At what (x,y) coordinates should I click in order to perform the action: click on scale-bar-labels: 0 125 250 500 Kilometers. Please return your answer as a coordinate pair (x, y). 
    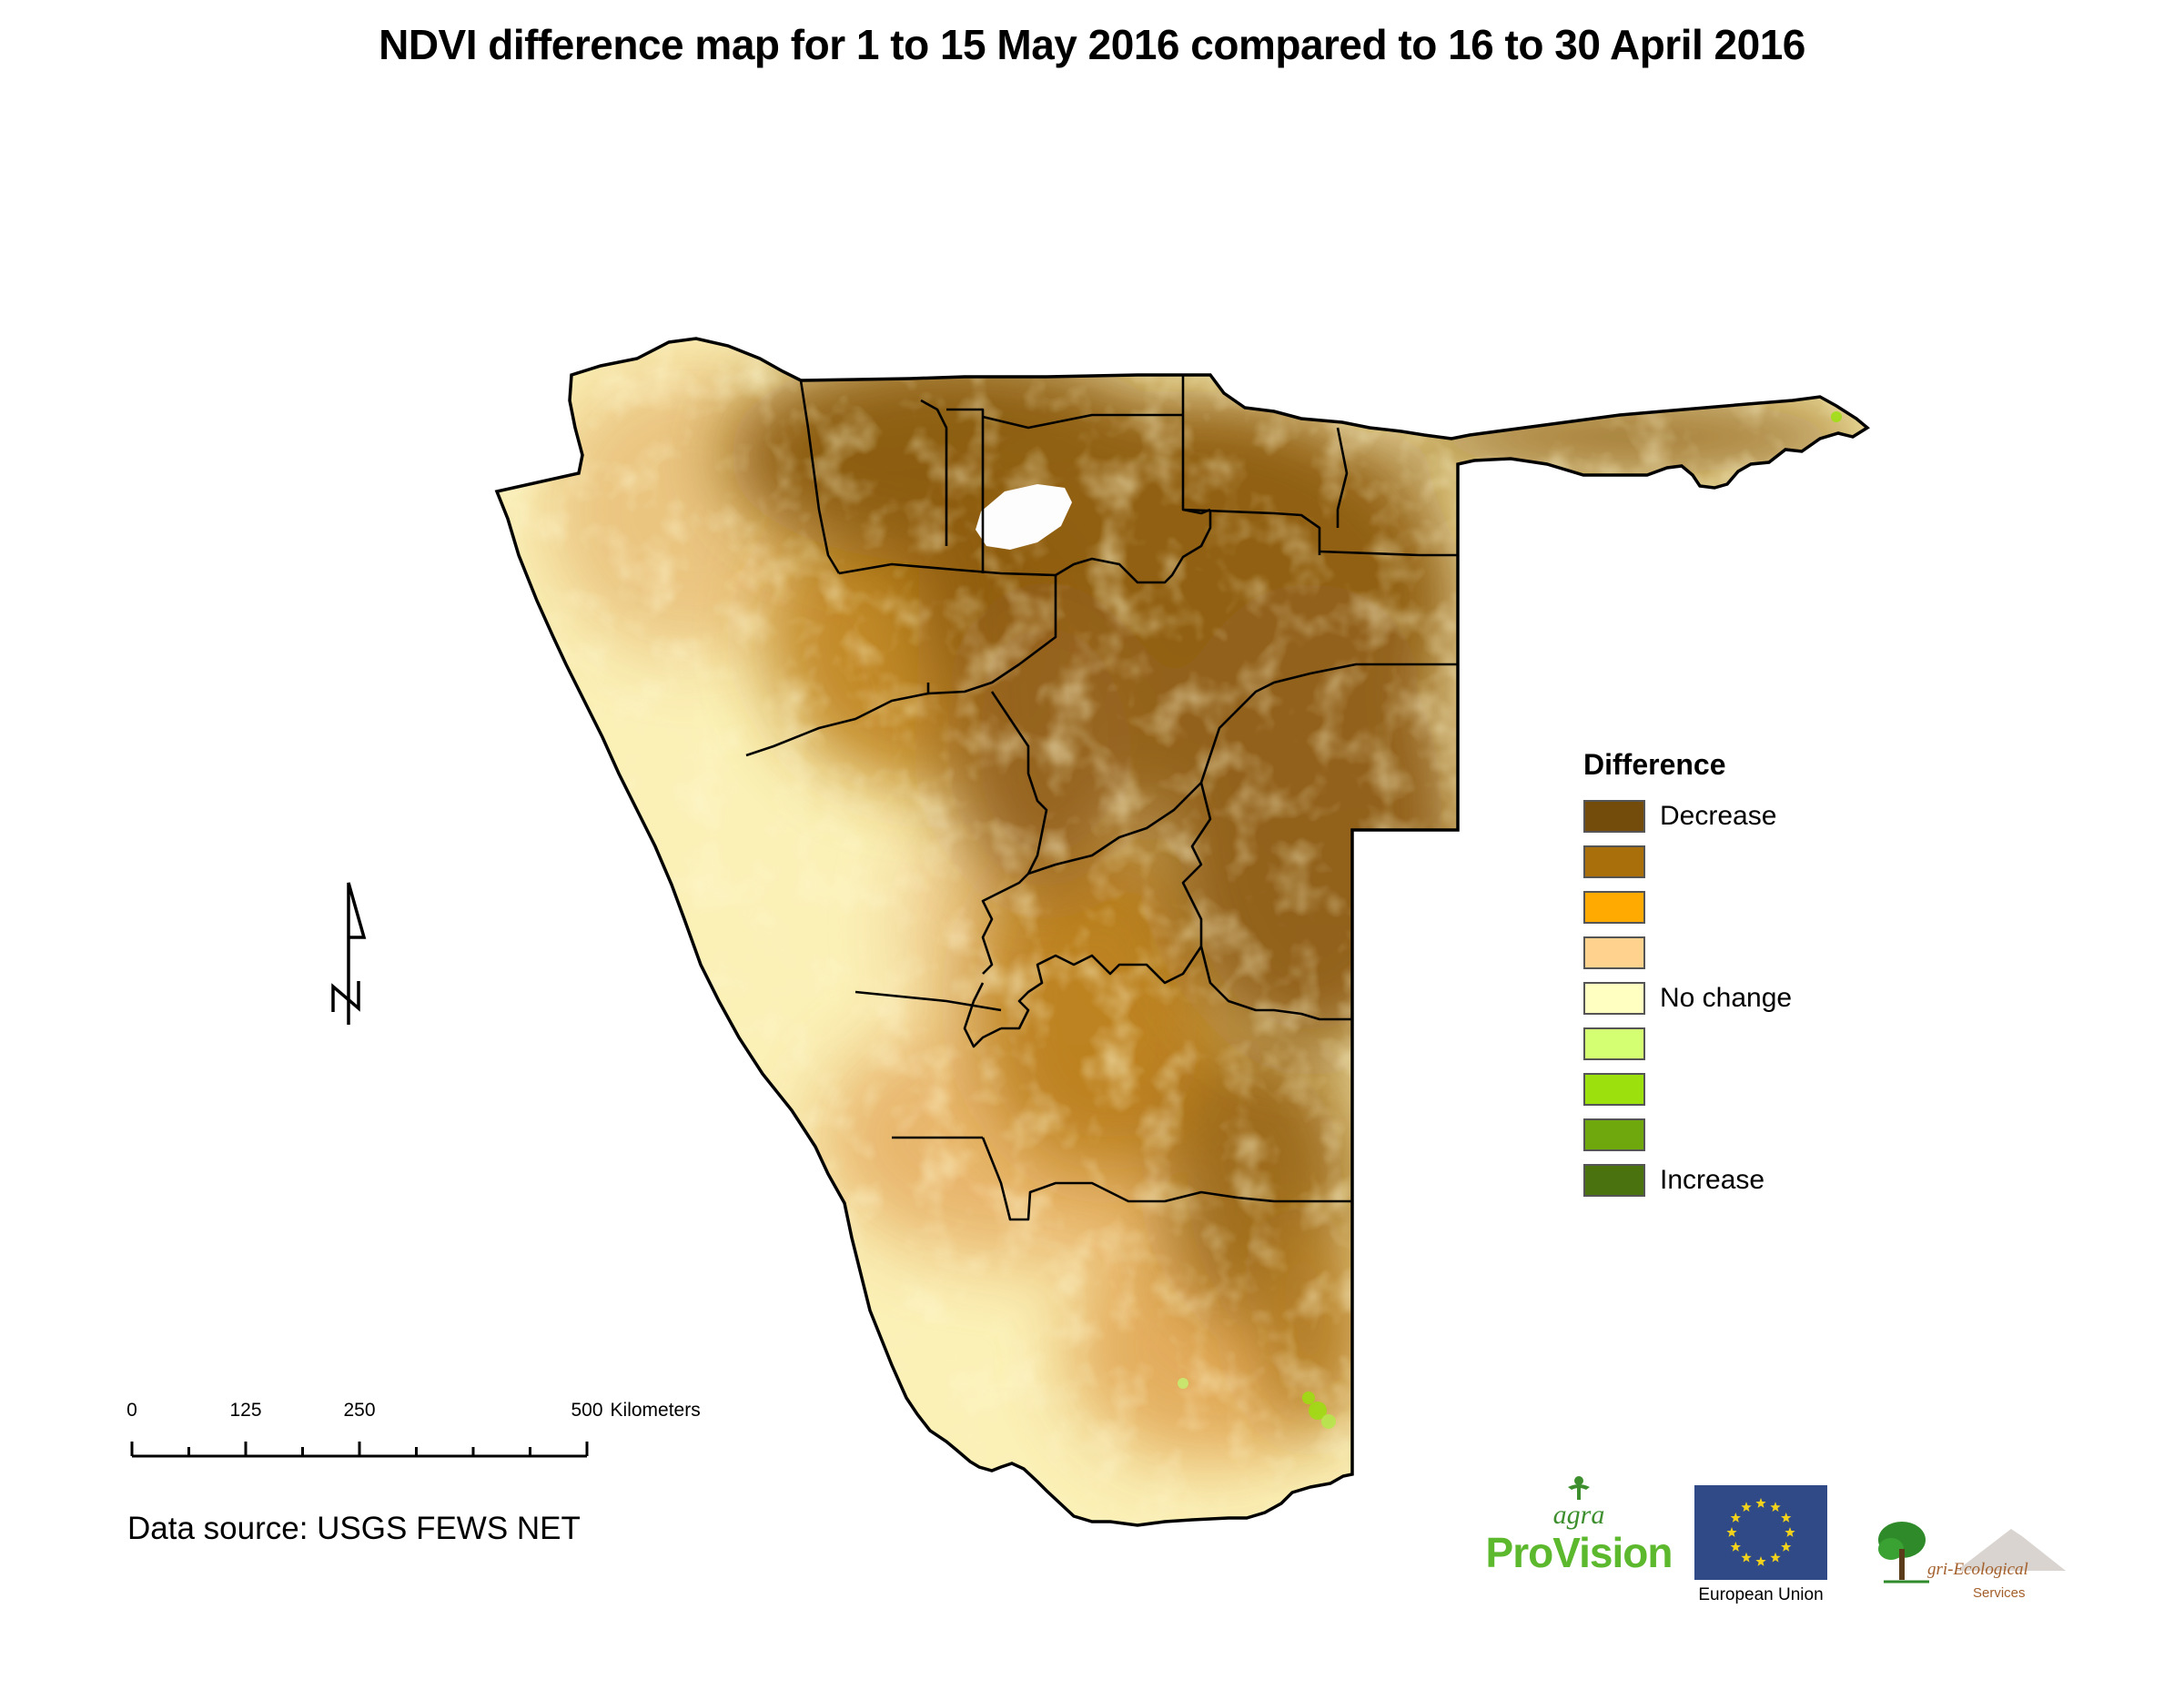
    Looking at the image, I should click on (437, 1415).